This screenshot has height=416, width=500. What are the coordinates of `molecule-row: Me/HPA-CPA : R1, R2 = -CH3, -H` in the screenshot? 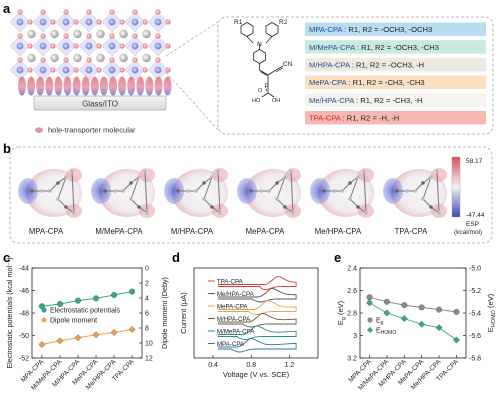 It's located at (365, 100).